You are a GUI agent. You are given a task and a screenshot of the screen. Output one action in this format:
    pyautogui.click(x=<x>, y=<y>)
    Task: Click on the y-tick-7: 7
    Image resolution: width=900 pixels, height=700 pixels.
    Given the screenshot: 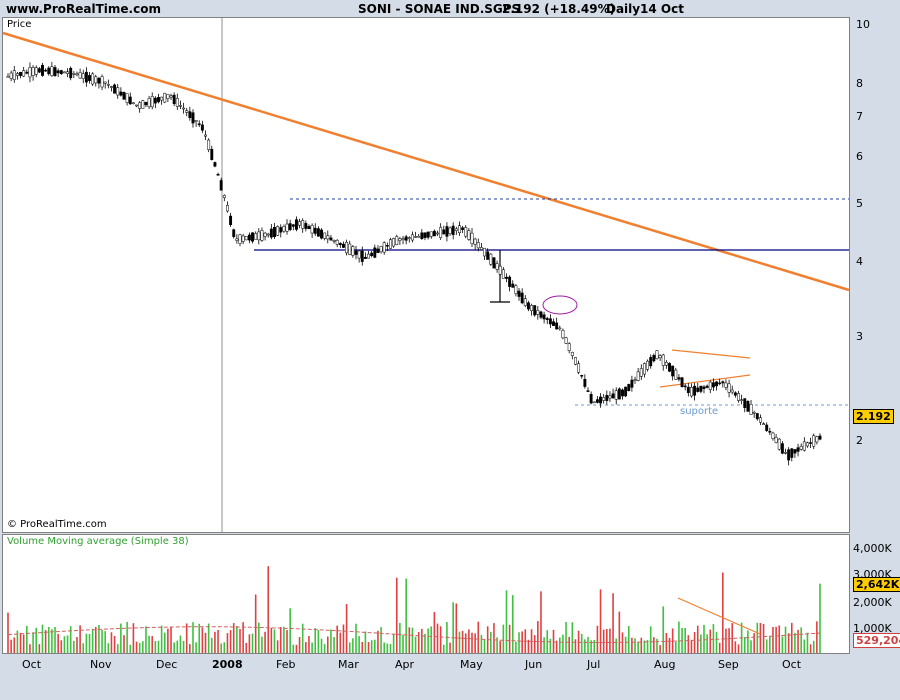 What is the action you would take?
    pyautogui.click(x=859, y=116)
    